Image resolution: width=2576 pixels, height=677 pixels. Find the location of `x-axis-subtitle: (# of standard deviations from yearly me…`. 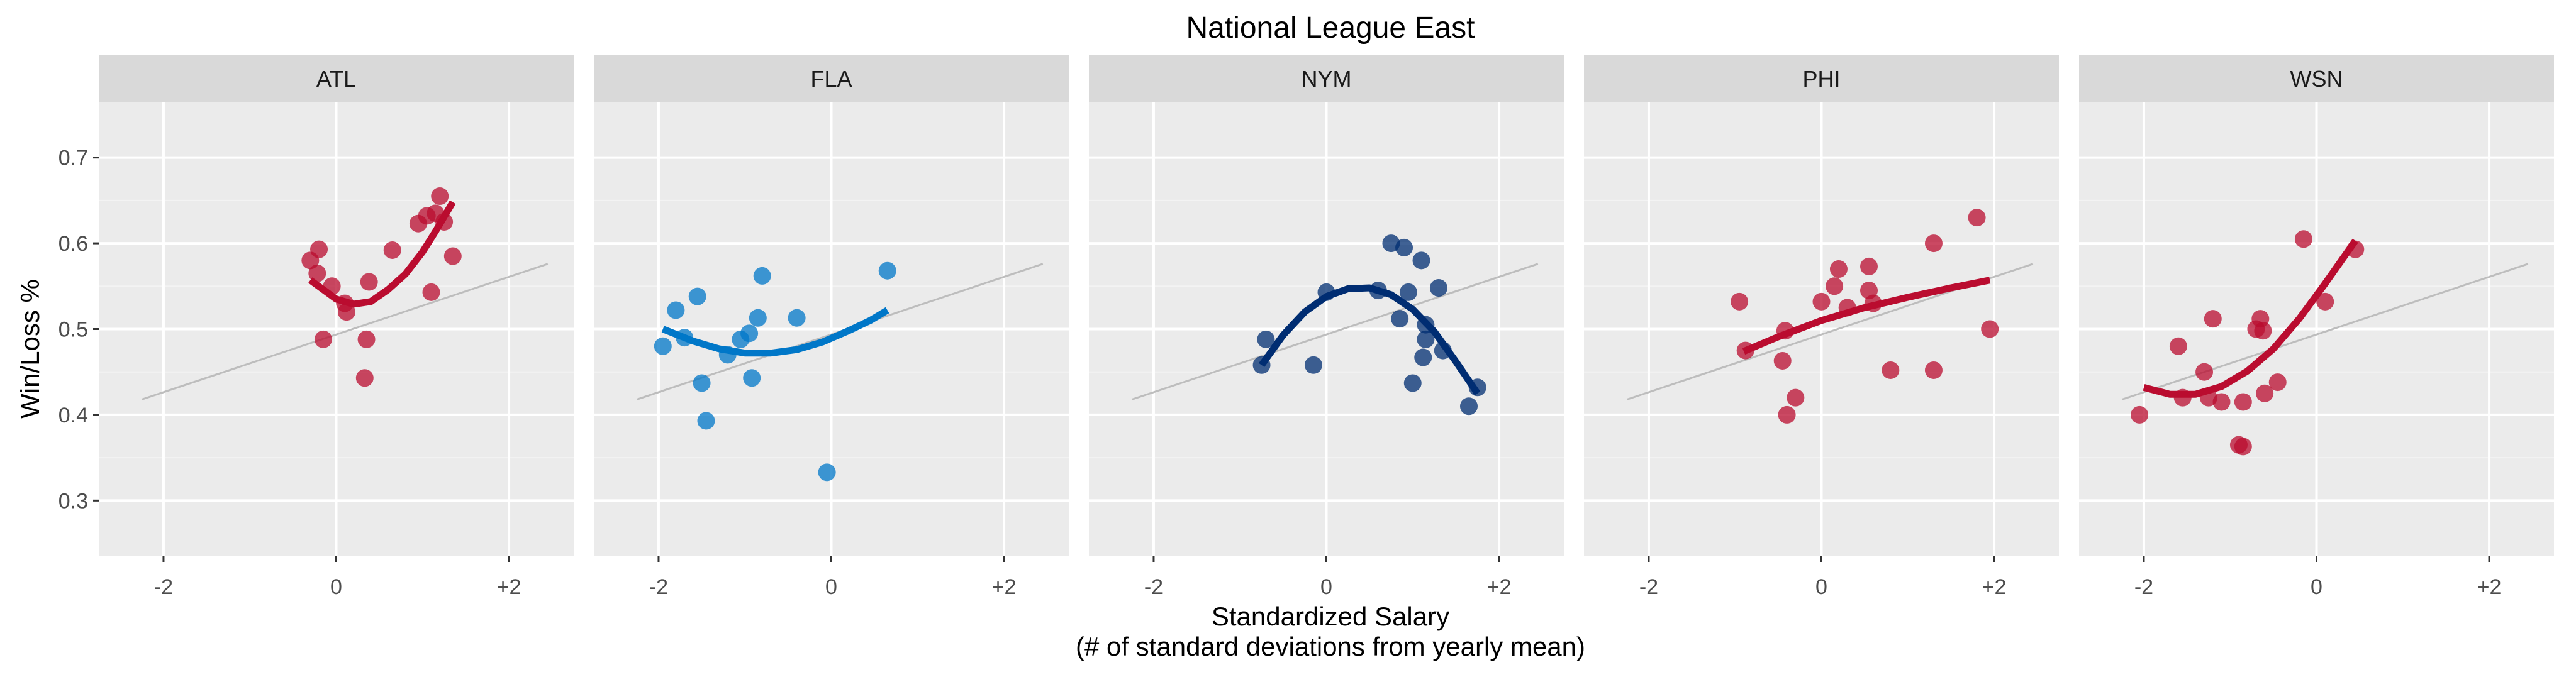

x-axis-subtitle: (# of standard deviations from yearly me… is located at coordinates (1330, 647).